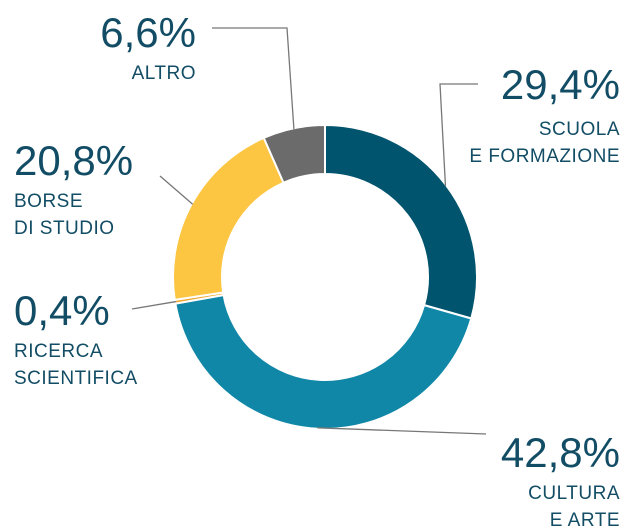 This screenshot has height=530, width=627. What do you see at coordinates (62, 310) in the screenshot?
I see `value-label: 0,4%` at bounding box center [62, 310].